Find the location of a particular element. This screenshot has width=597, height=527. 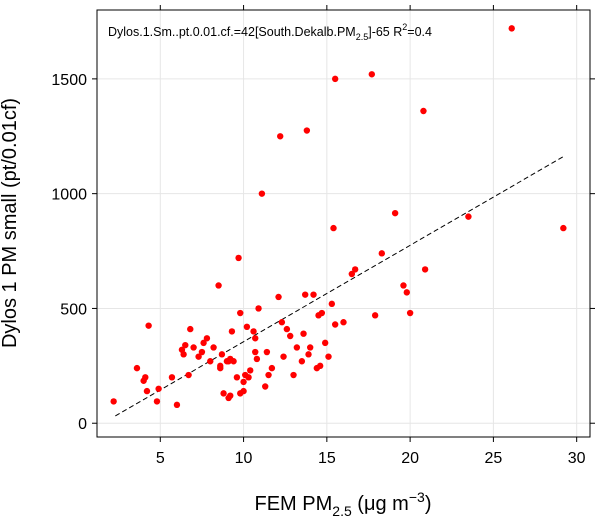

y-tick-label: 500 is located at coordinates (73, 309).